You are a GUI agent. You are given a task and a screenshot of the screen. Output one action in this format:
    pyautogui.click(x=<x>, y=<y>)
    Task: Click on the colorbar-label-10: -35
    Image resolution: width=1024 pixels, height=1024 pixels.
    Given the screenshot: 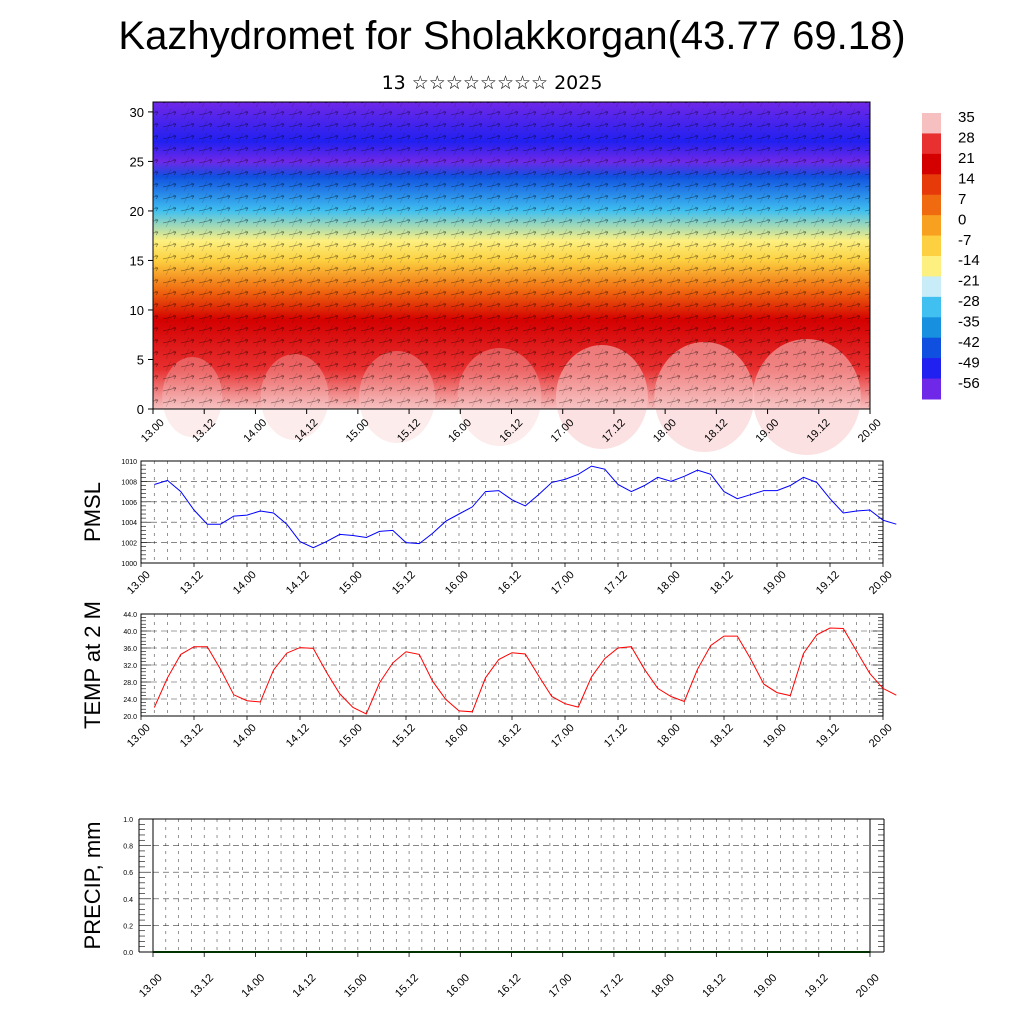 What is the action you would take?
    pyautogui.click(x=969, y=322)
    